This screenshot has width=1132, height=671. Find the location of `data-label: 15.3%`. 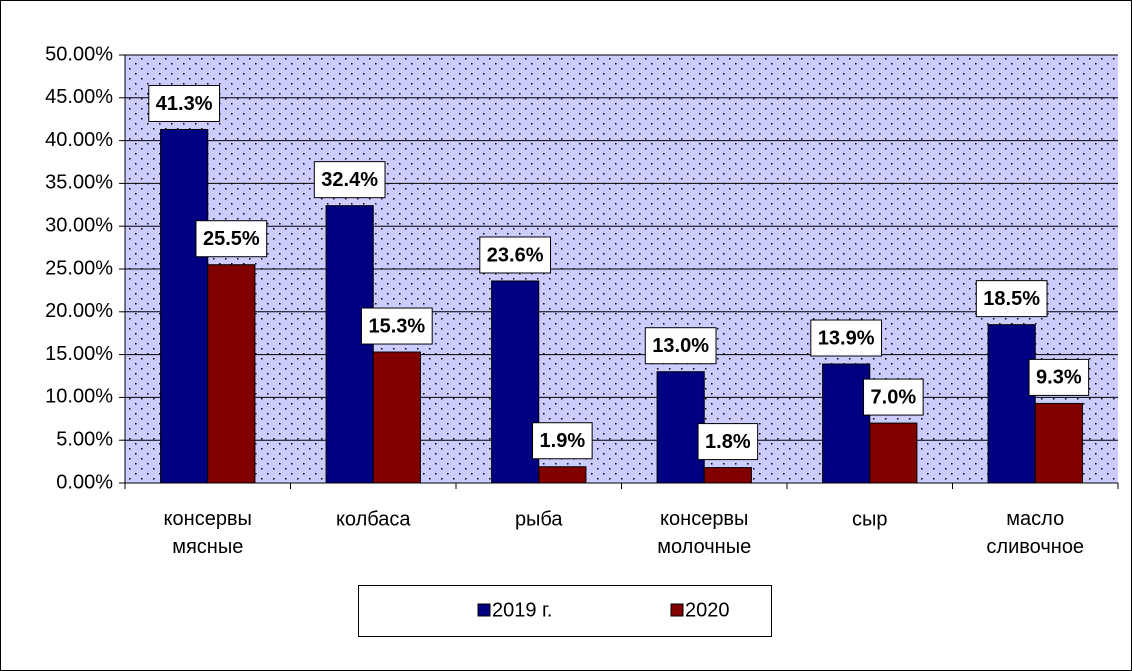

data-label: 15.3% is located at coordinates (396, 326).